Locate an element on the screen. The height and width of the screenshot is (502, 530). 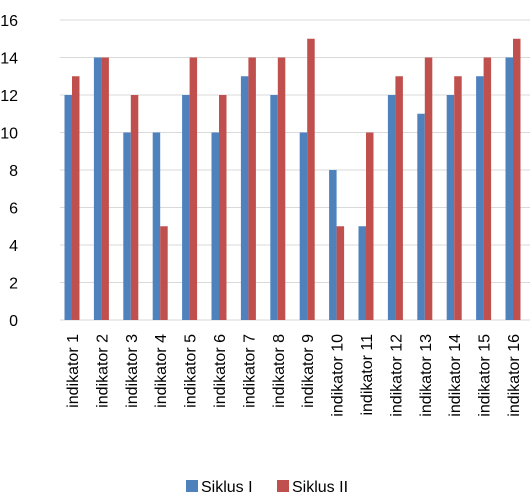
y-tick-label: 12 is located at coordinates (9, 96).